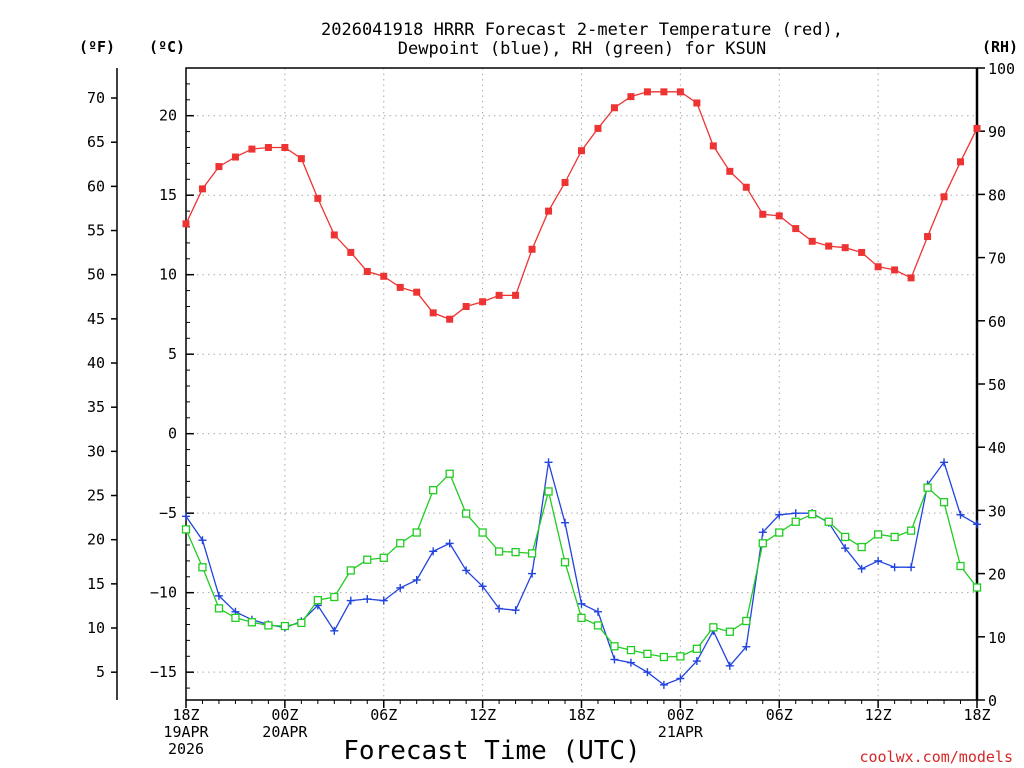 This screenshot has height=768, width=1024. Describe the element at coordinates (1001, 69) in the screenshot. I see `rh-tick-label: 100` at that location.